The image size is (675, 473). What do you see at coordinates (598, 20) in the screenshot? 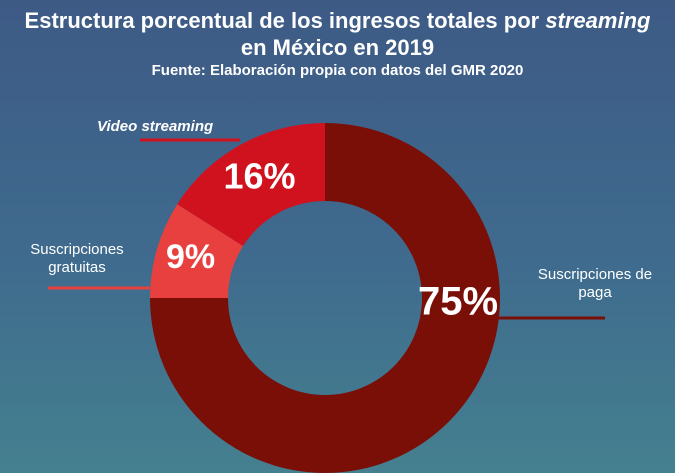
I see `chart-title-italic: streaming` at bounding box center [598, 20].